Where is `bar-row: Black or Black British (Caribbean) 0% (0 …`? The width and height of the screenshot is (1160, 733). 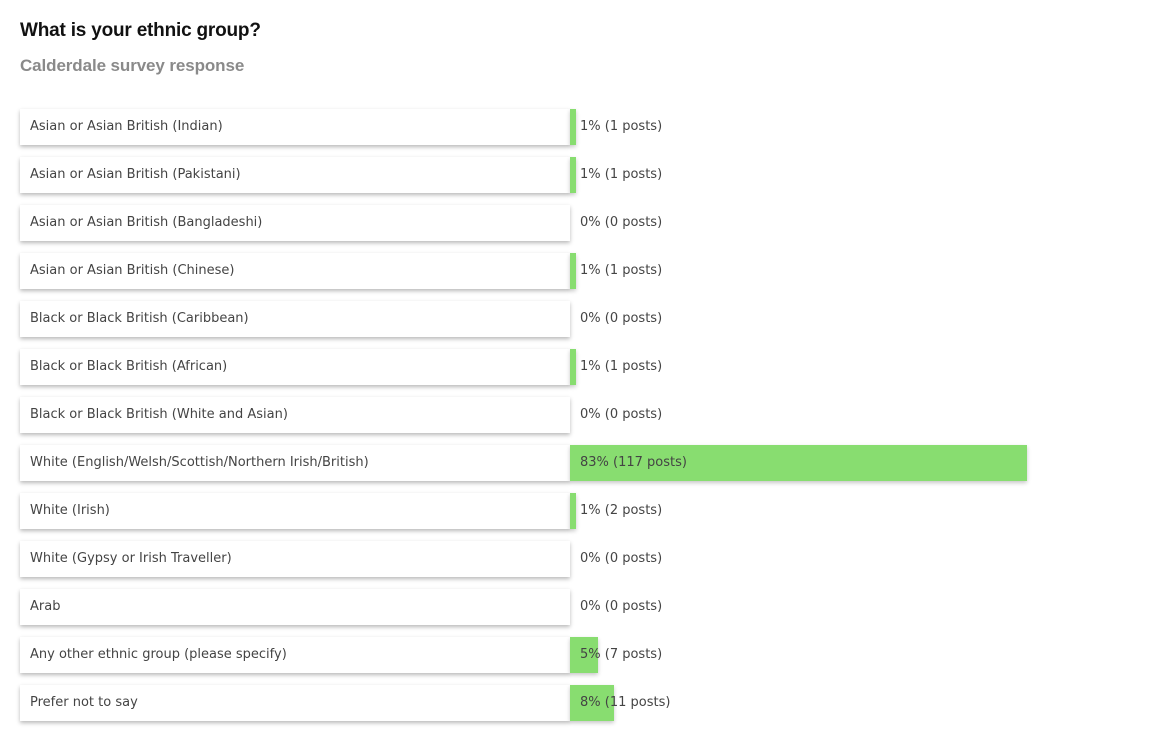
bar-row: Black or Black British (Caribbean) 0% (0 … is located at coordinates (580, 319).